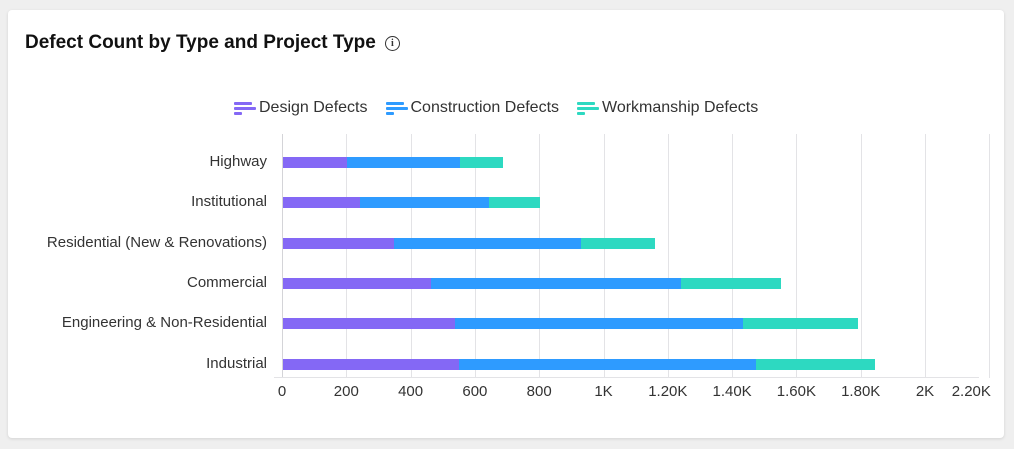  I want to click on x-tick-label: 0, so click(282, 391).